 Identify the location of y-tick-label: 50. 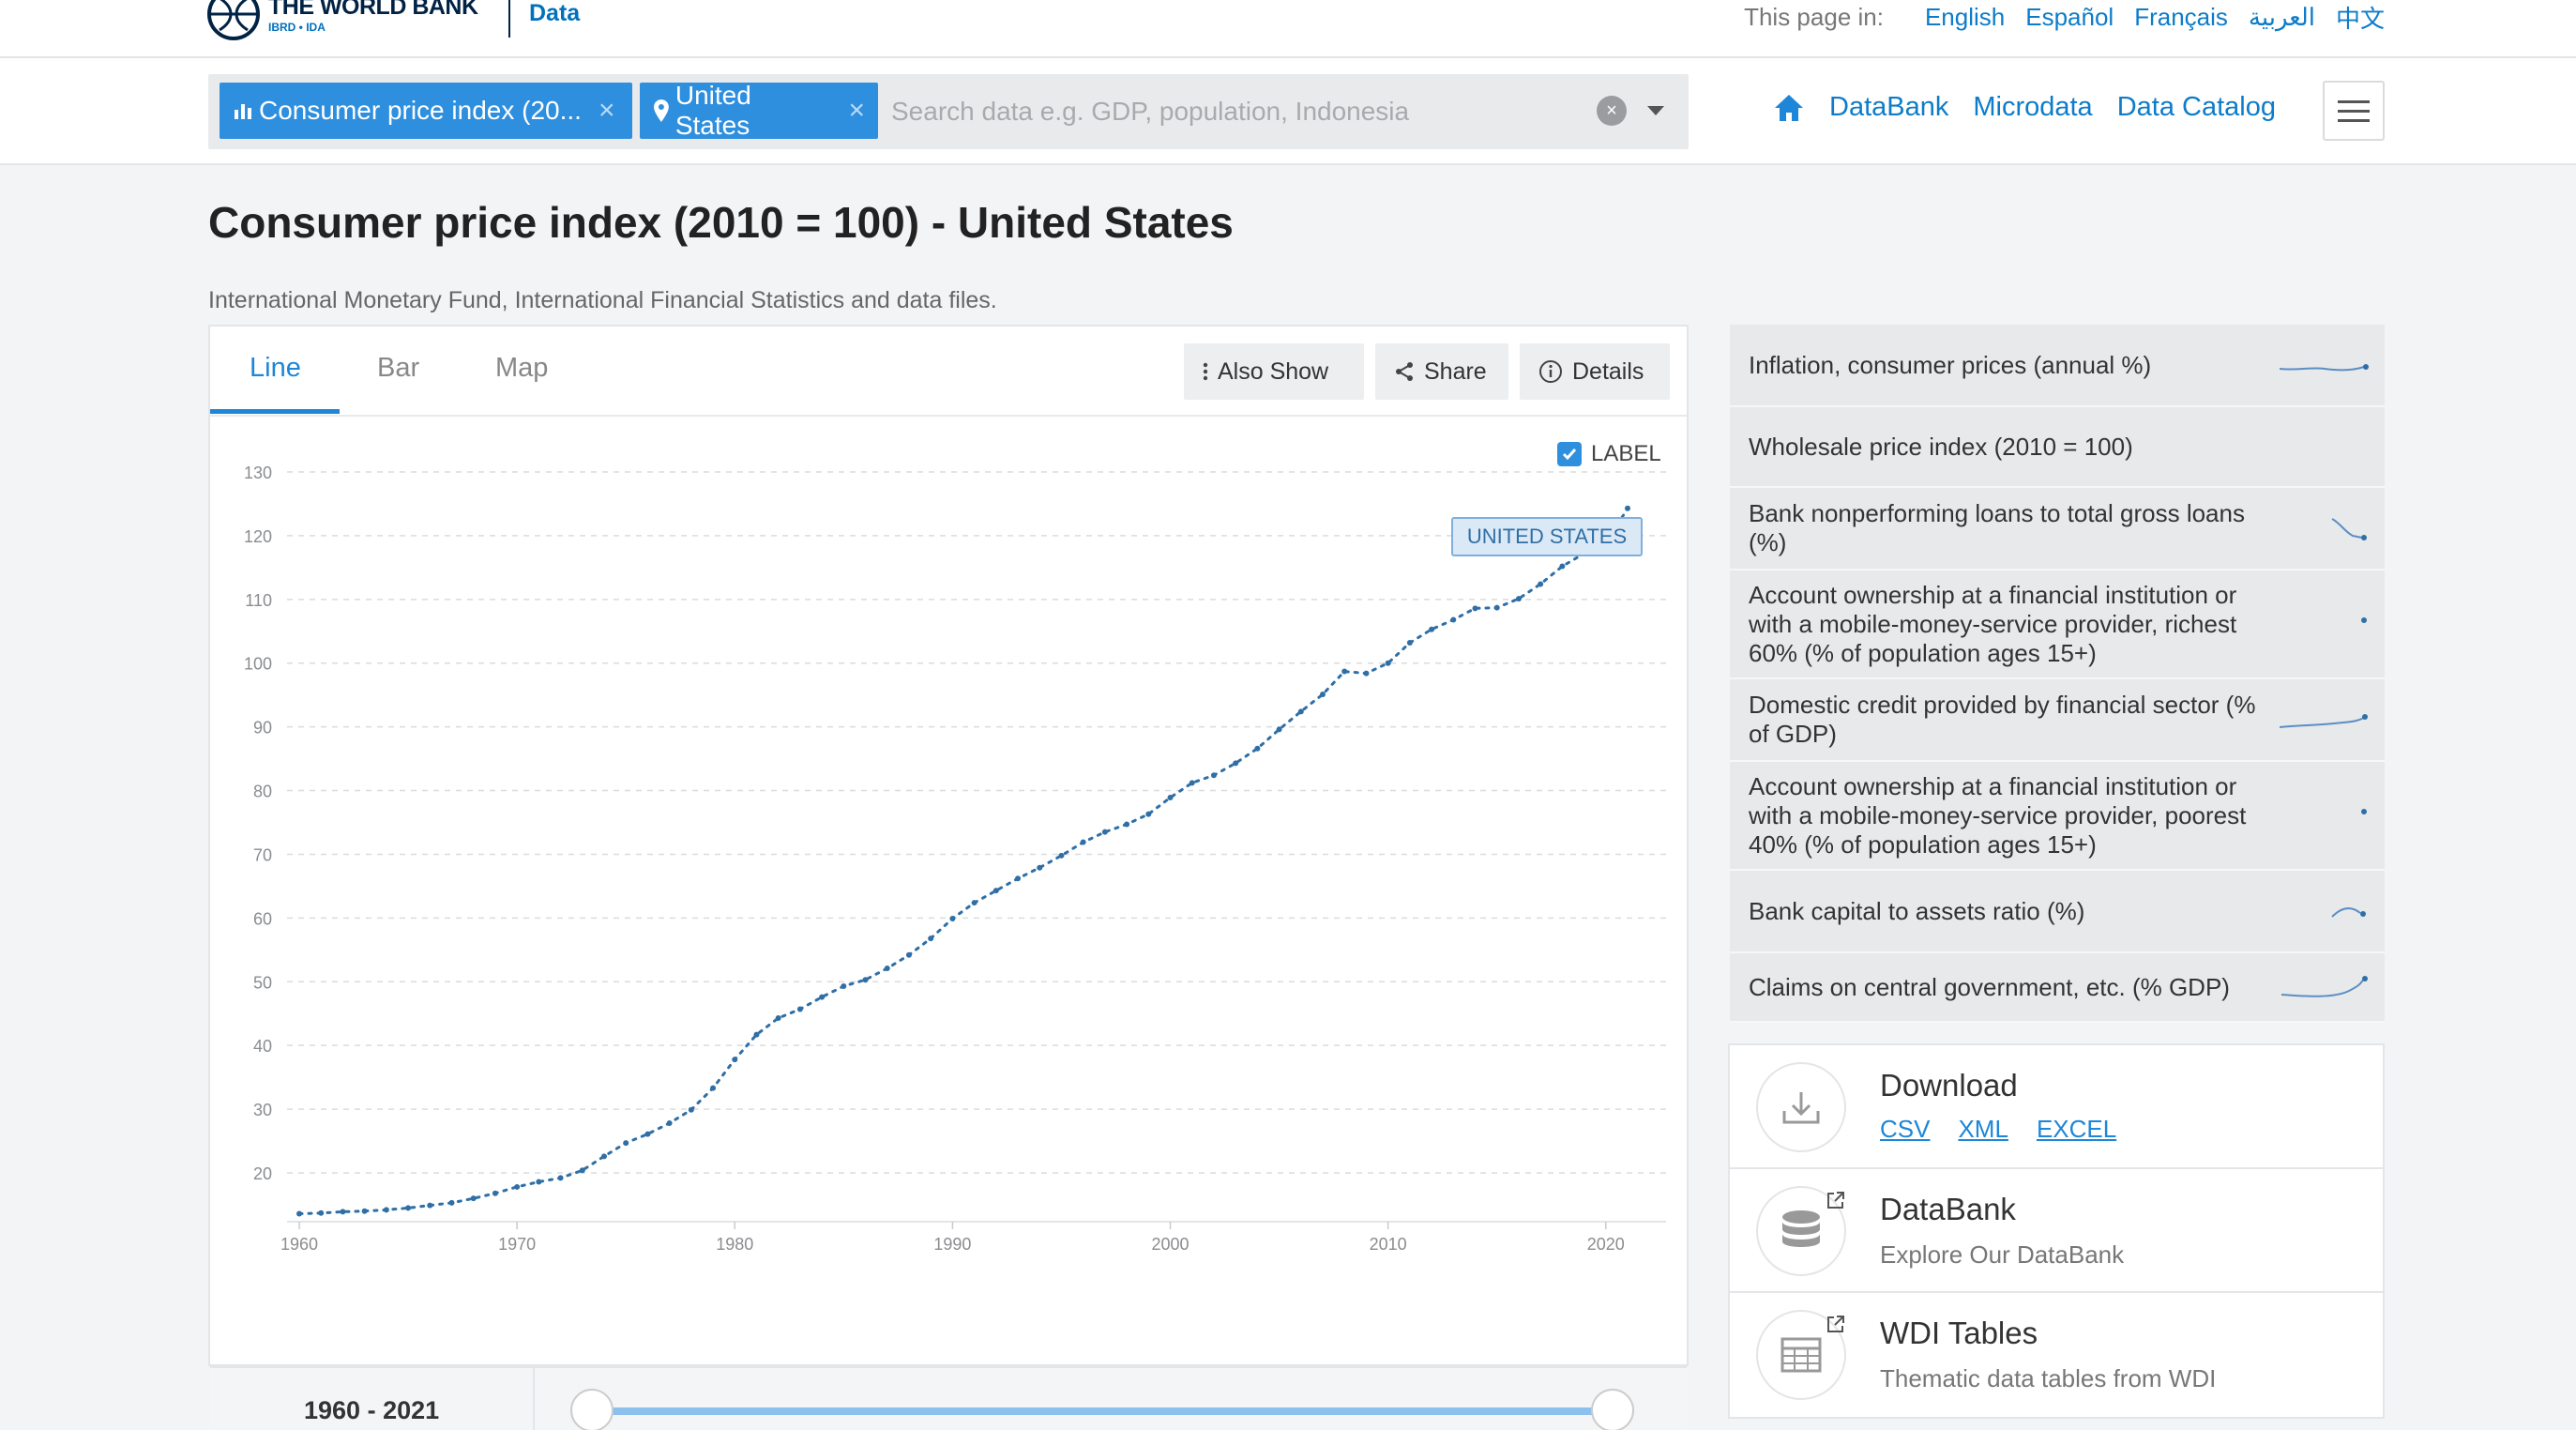
(263, 982).